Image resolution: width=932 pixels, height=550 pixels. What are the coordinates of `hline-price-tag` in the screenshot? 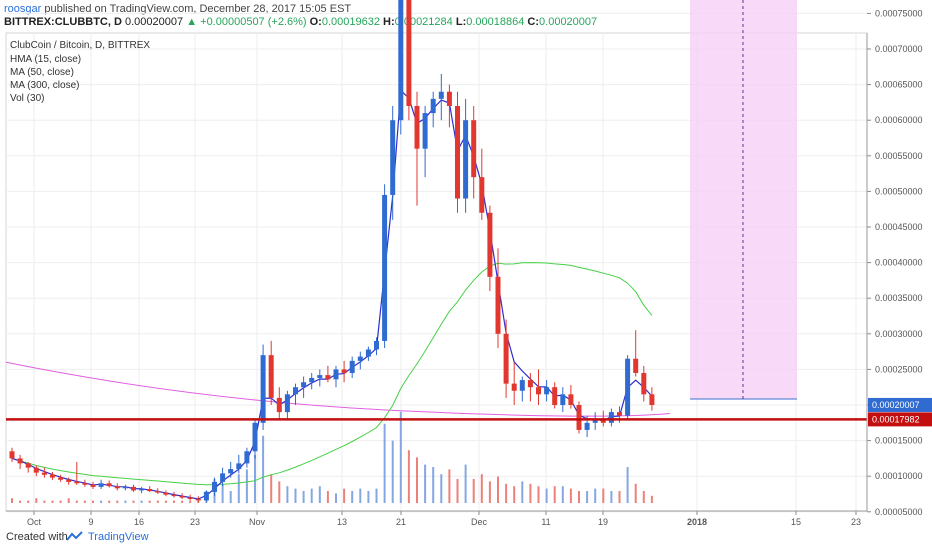 It's located at (900, 419).